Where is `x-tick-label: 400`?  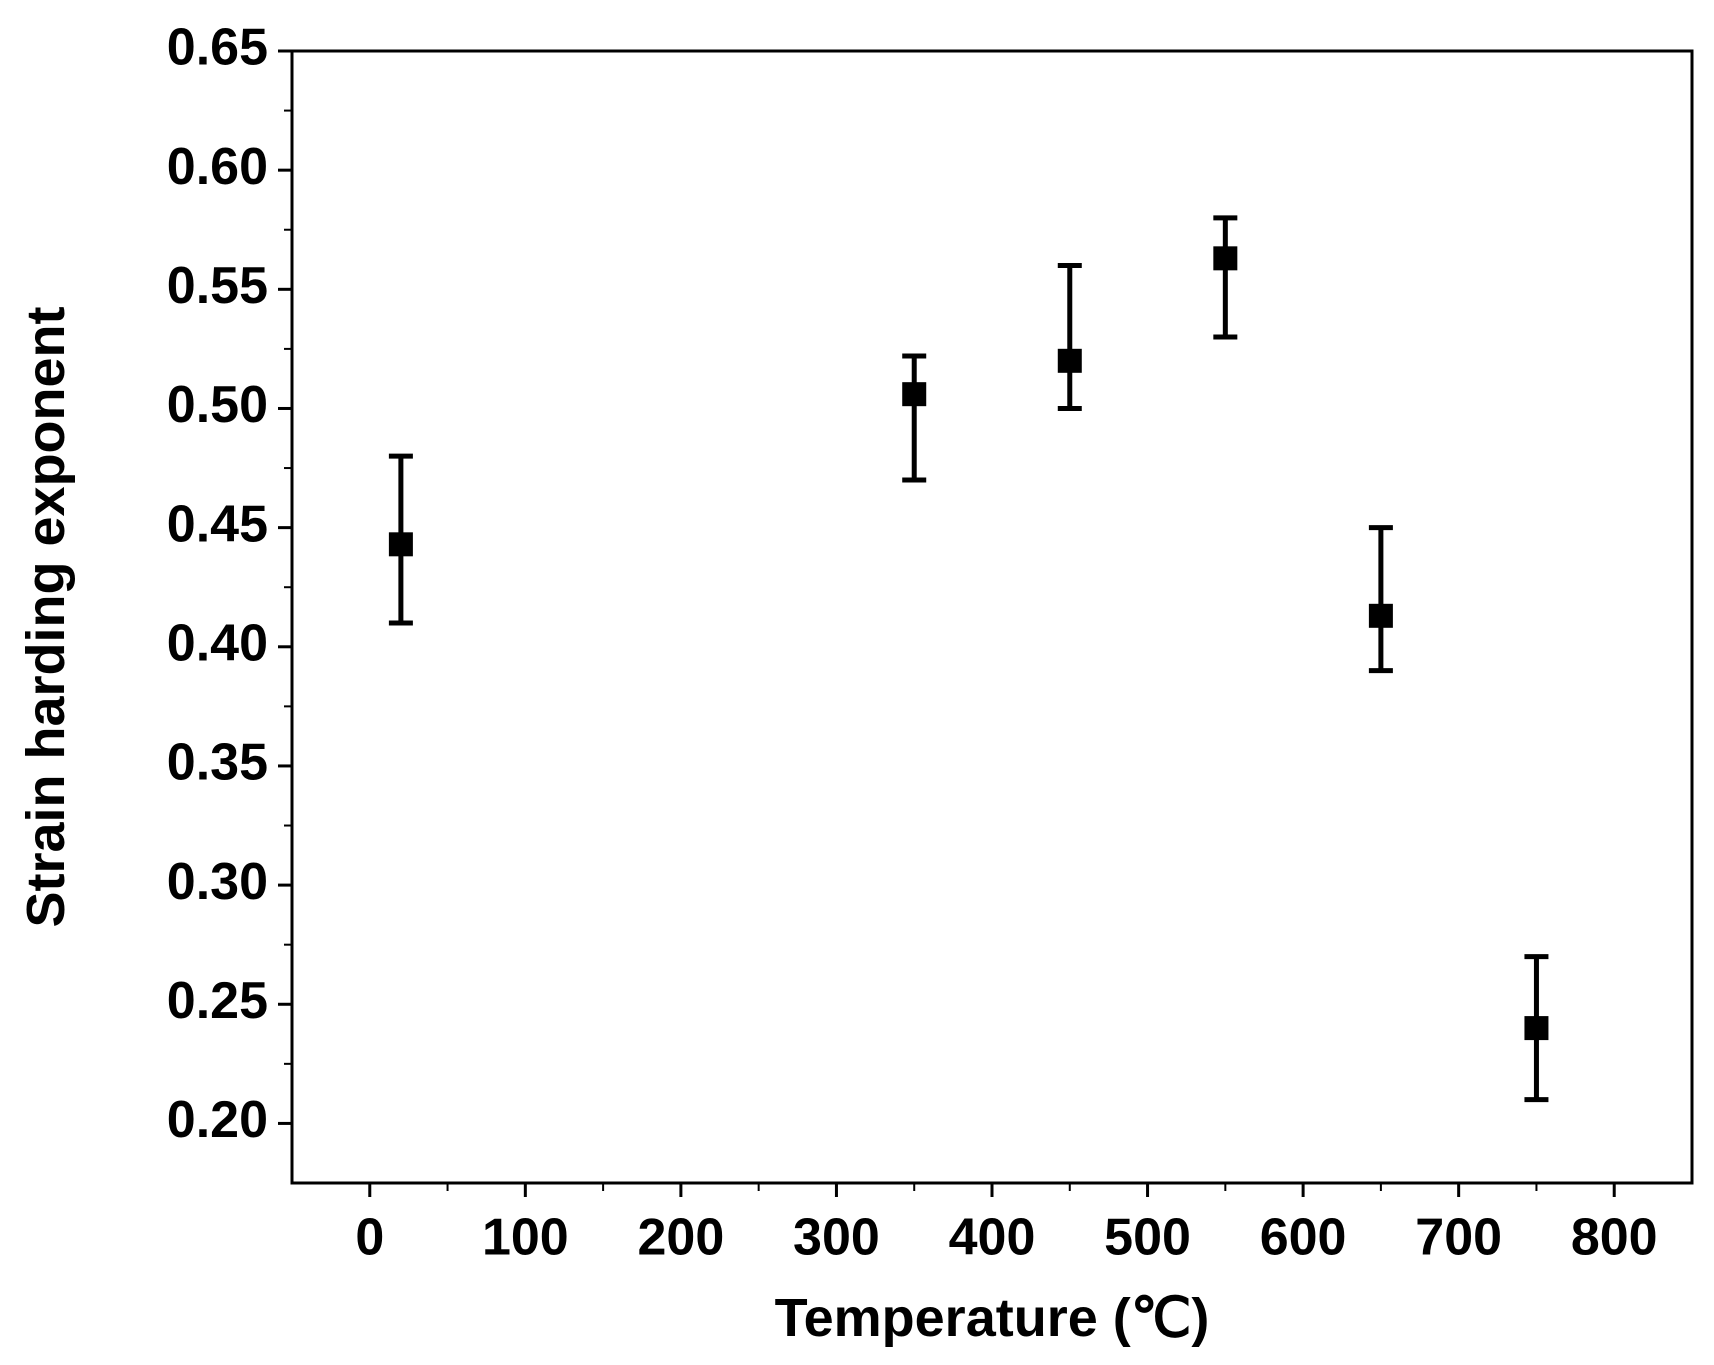 x-tick-label: 400 is located at coordinates (992, 1238).